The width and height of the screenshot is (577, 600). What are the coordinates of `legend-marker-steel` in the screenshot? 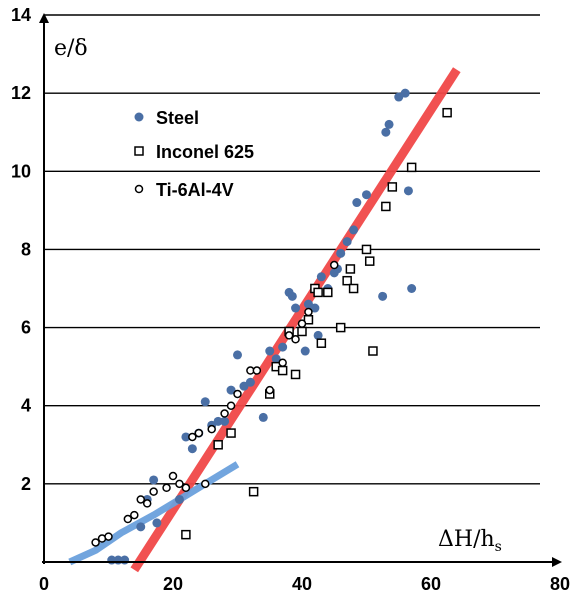 It's located at (139, 117).